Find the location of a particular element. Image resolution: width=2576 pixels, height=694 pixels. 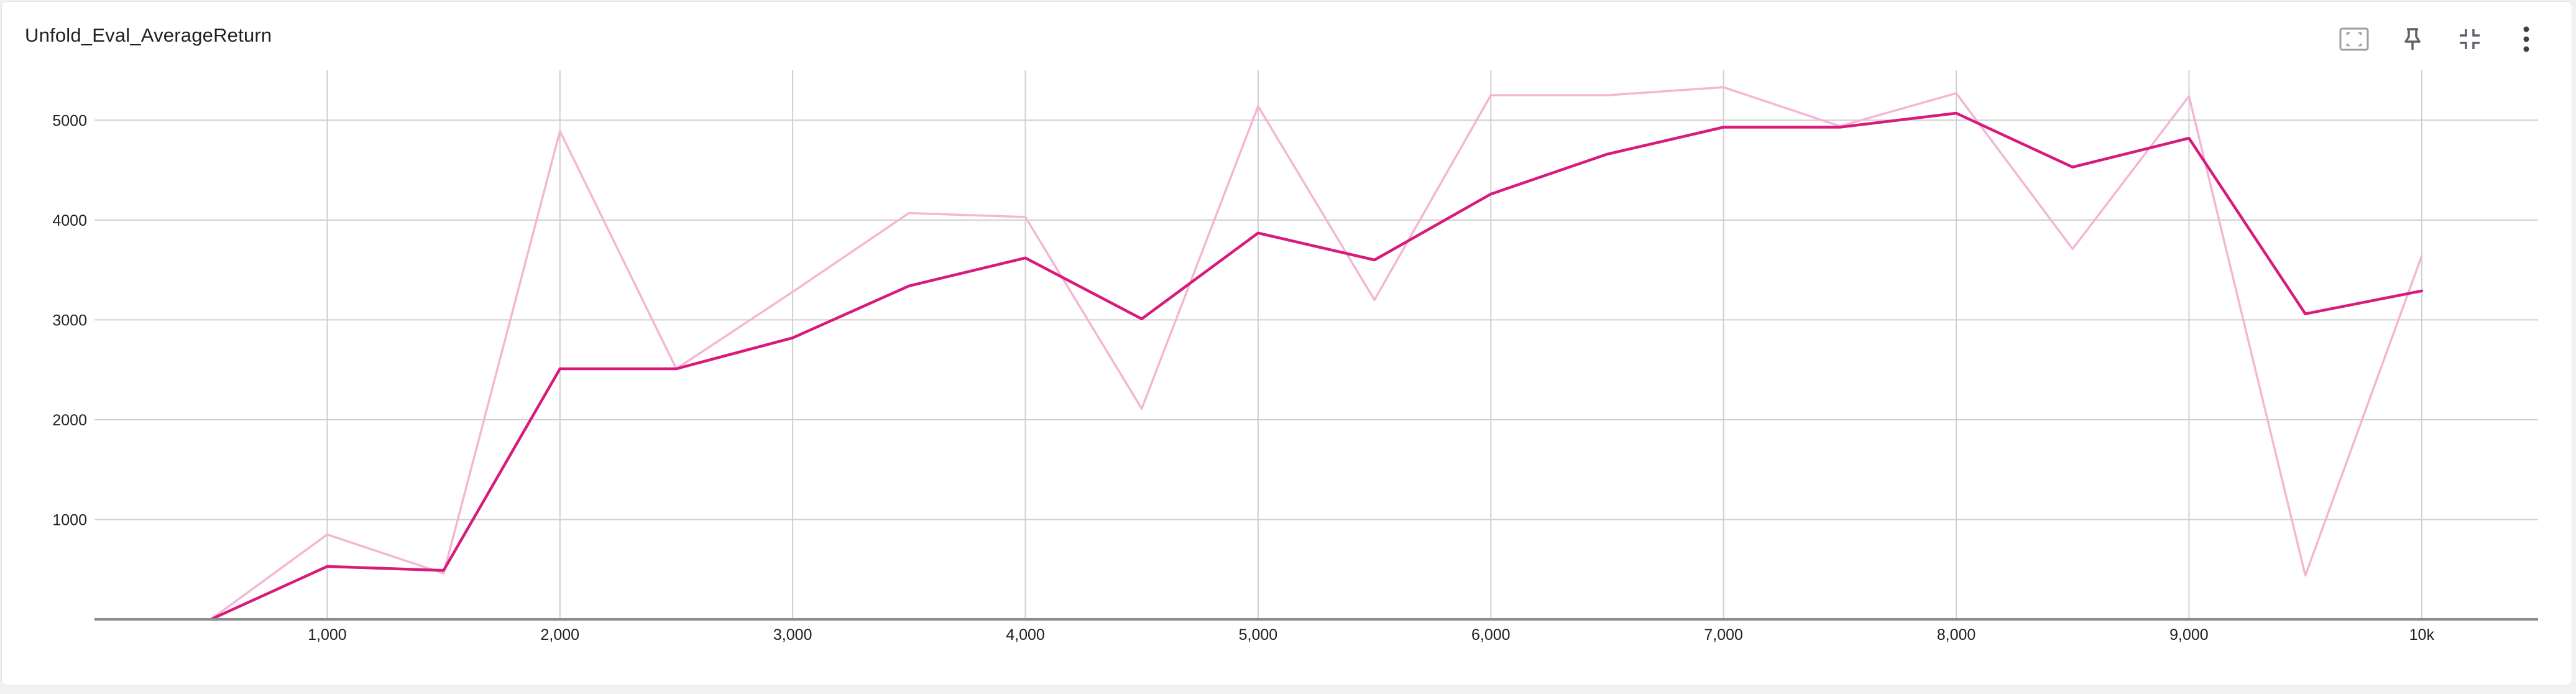

x-tick-label: 9,000 is located at coordinates (2189, 635).